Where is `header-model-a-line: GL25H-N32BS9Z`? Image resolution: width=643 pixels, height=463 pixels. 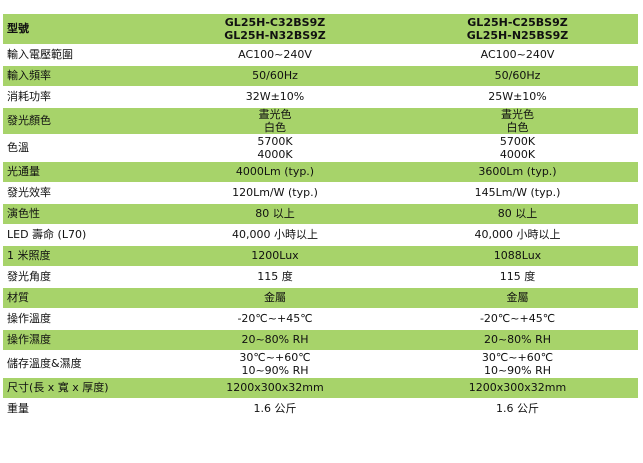 header-model-a-line: GL25H-N32BS9Z is located at coordinates (275, 35).